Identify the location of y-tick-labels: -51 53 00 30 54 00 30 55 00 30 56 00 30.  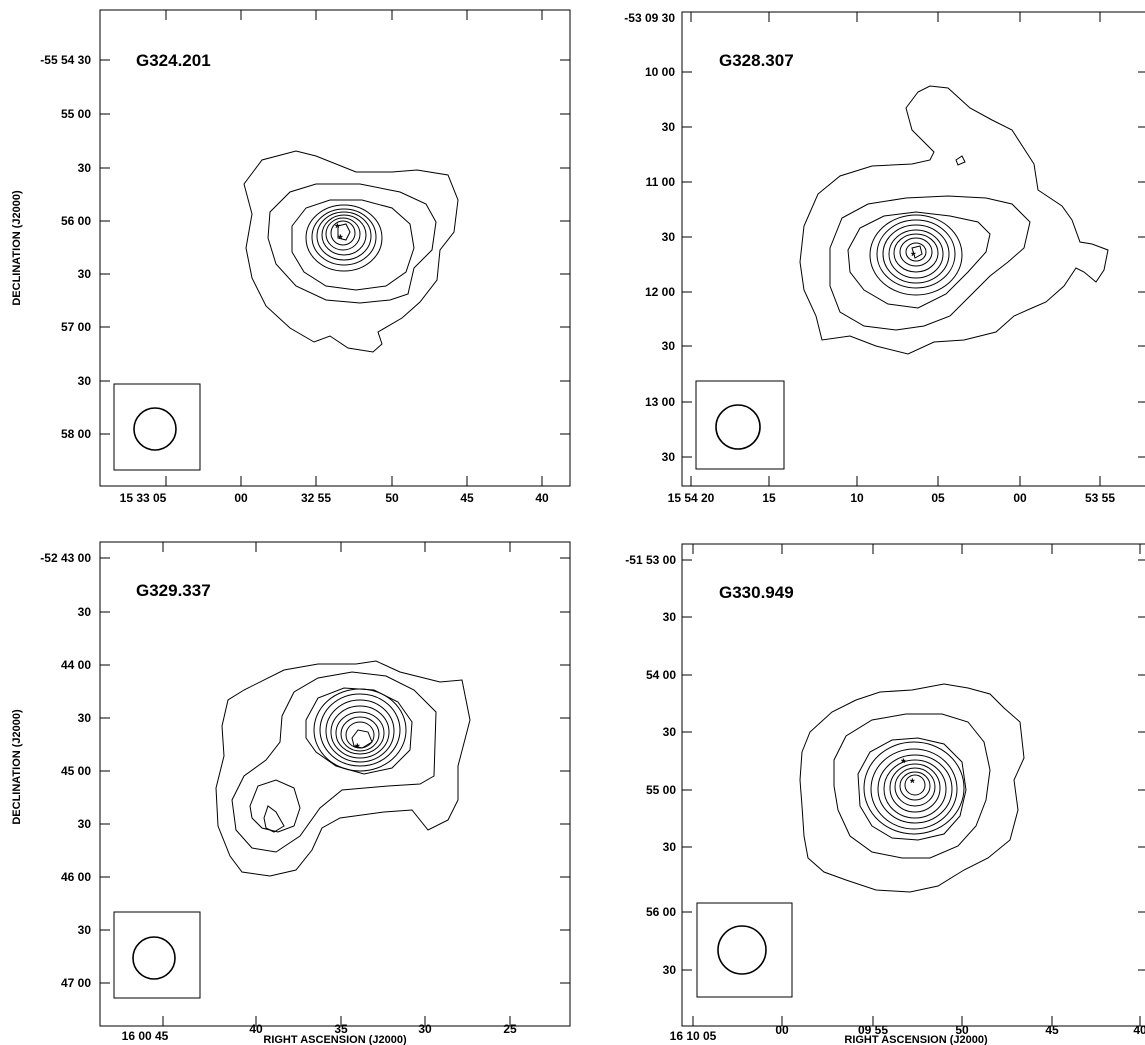
(650, 765).